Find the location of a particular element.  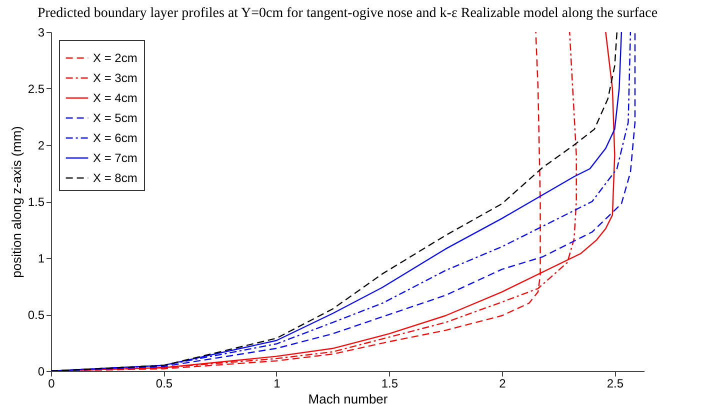

y-tick-label: 1.5 is located at coordinates (36, 202).